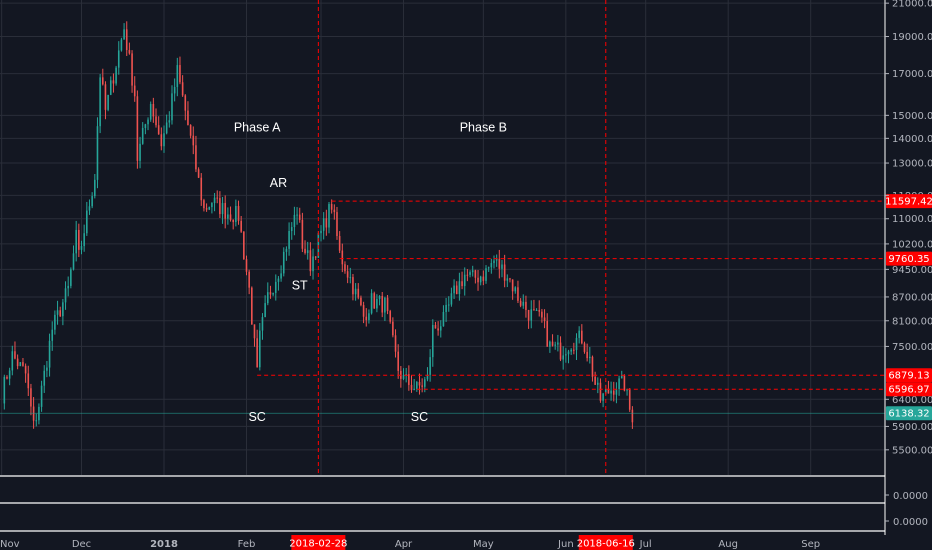  I want to click on date-tag: 2018-06-16, so click(606, 542).